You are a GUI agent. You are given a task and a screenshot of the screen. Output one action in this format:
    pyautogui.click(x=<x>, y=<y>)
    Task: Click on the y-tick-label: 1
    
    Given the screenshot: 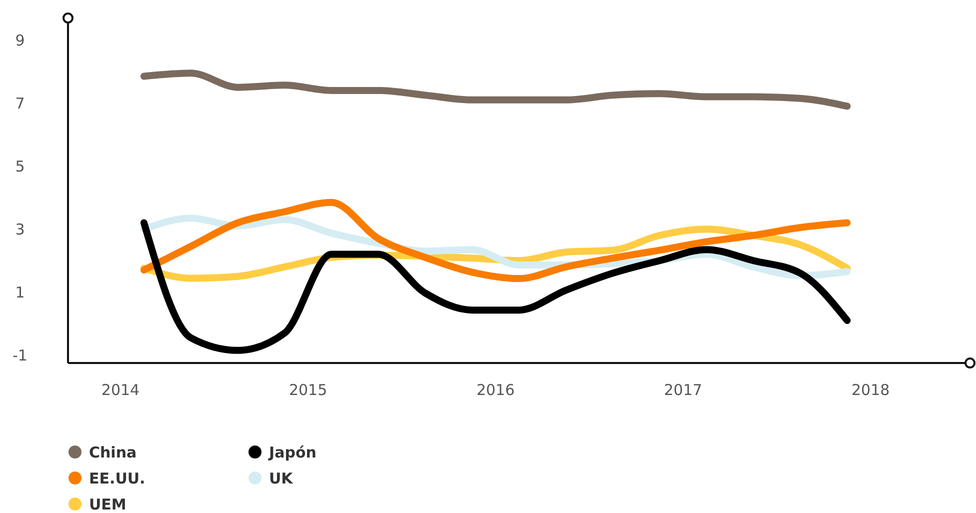 What is the action you would take?
    pyautogui.click(x=20, y=292)
    